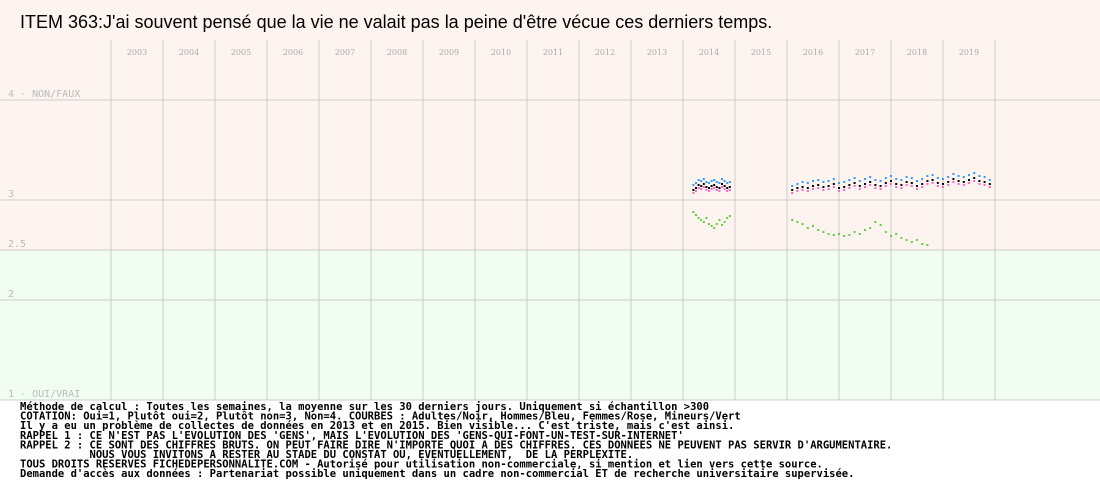 The image size is (1100, 500). Describe the element at coordinates (605, 52) in the screenshot. I see `x-tick-label: 2012` at that location.